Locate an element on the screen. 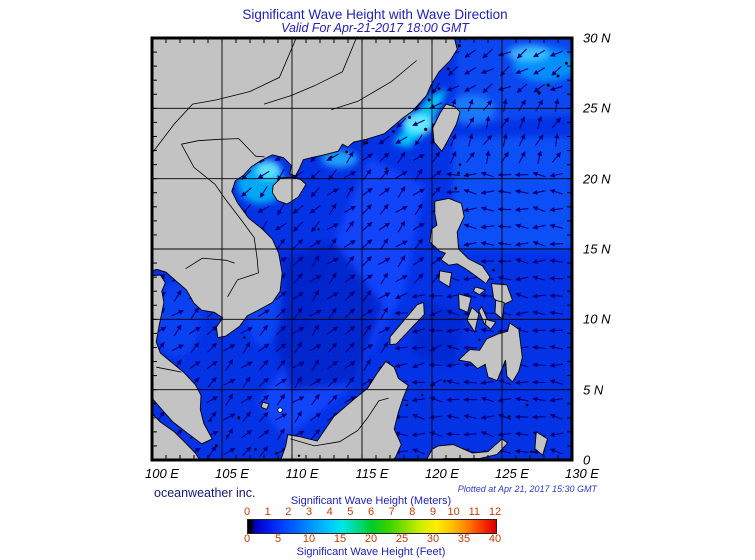 The image size is (755, 560). colorbar-title-meters: Significant Wave Height (Meters) is located at coordinates (371, 501).